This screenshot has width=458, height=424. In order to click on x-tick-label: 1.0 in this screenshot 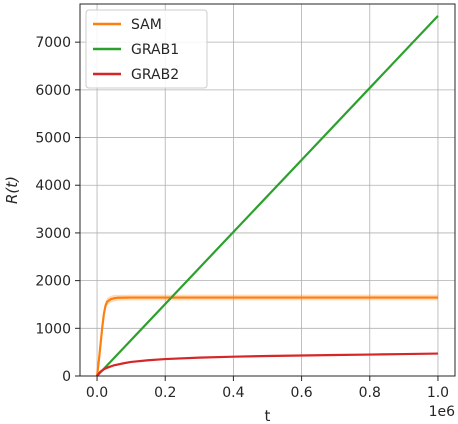, I will do `click(438, 393)`.